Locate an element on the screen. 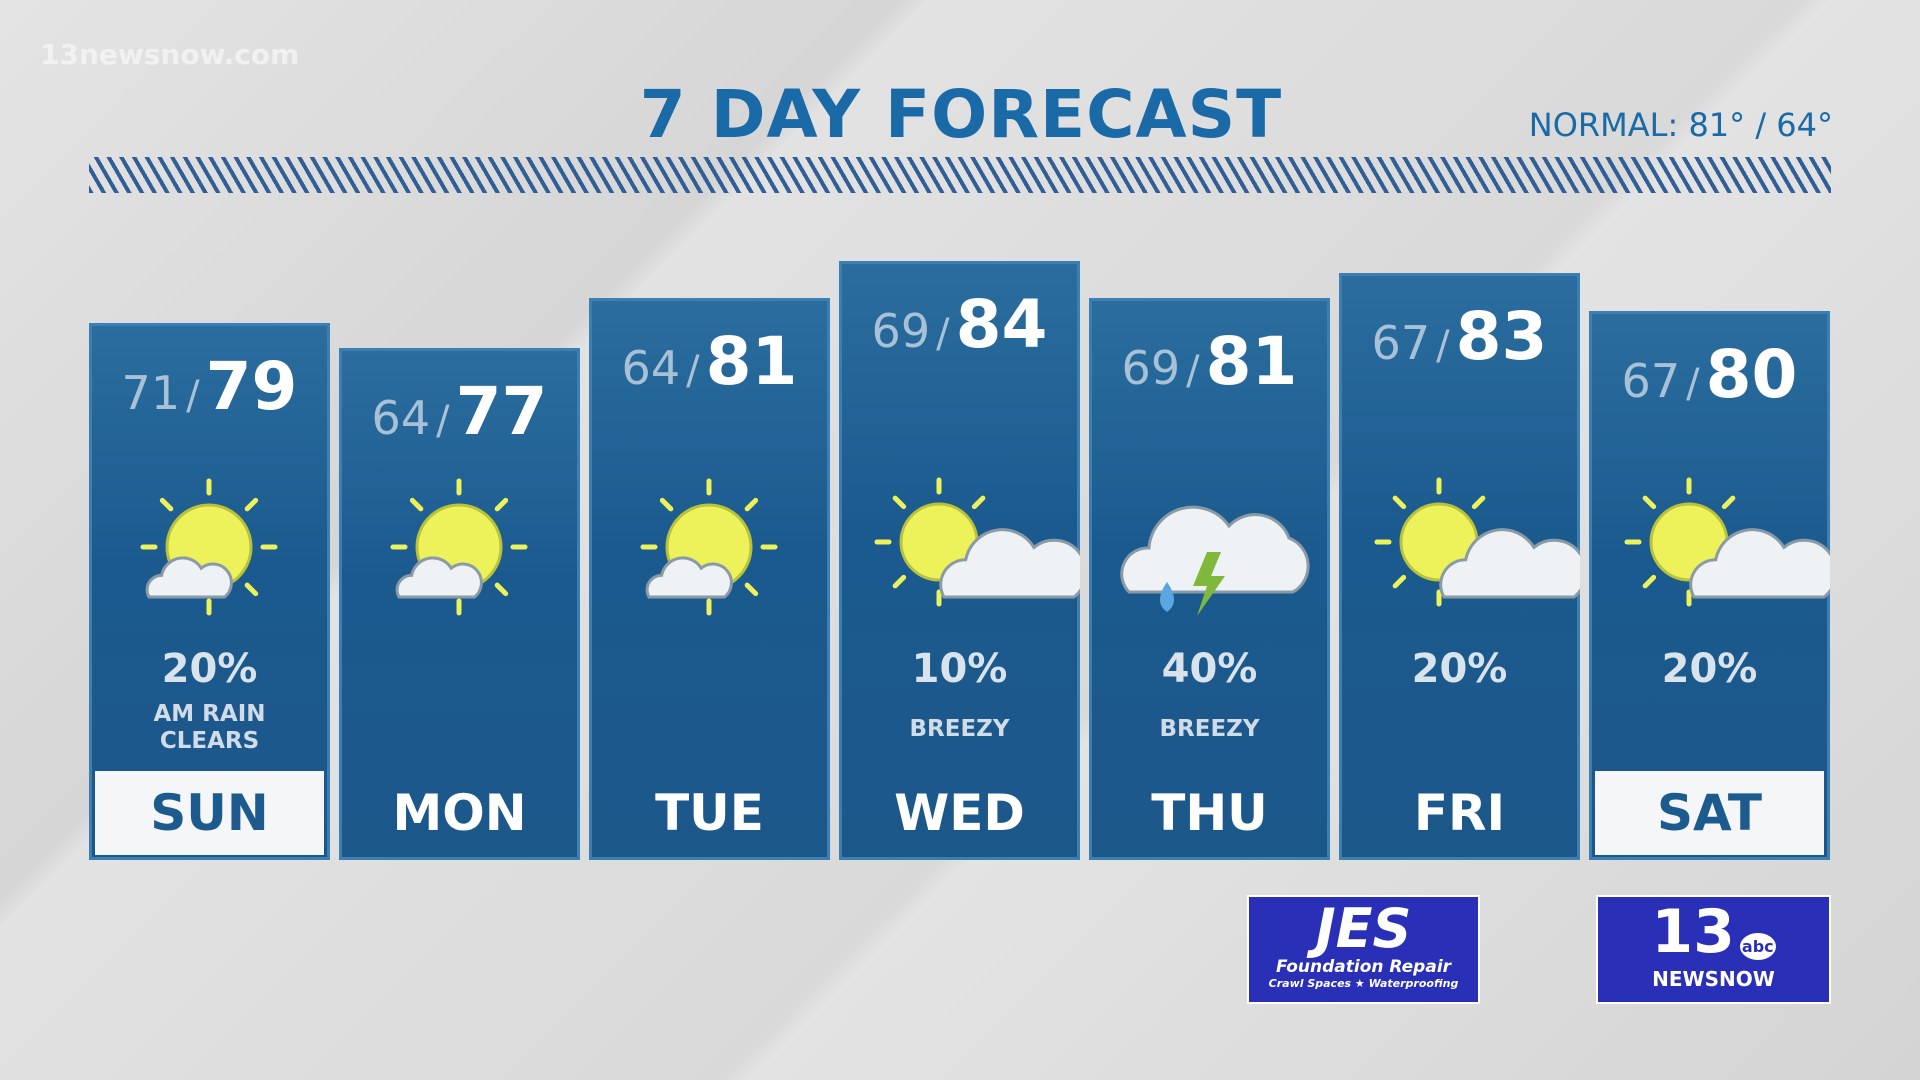 This screenshot has height=1080, width=1920. temps: 64/77 is located at coordinates (459, 411).